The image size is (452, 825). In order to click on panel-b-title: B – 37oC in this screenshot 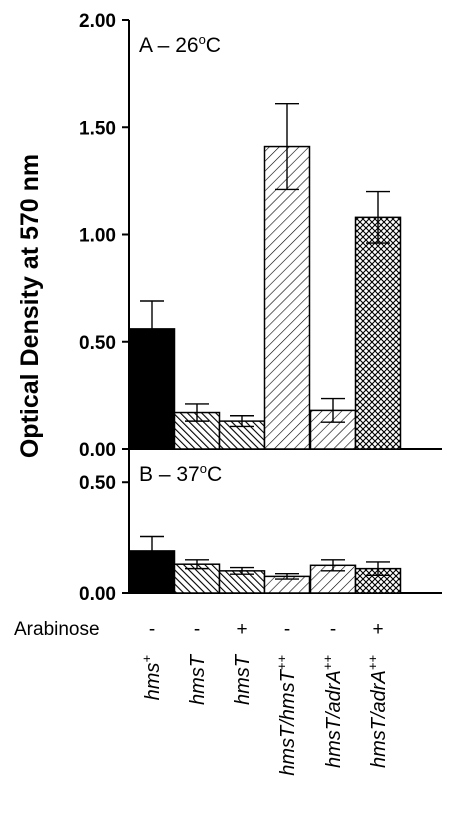, I will do `click(180, 473)`.